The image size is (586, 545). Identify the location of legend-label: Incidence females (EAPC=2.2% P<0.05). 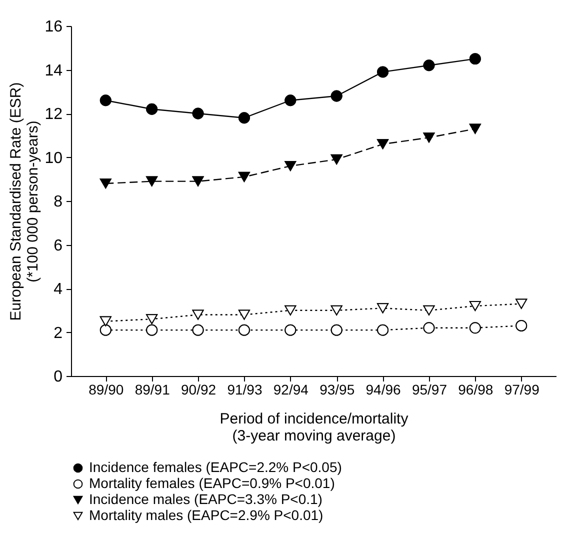
(215, 467).